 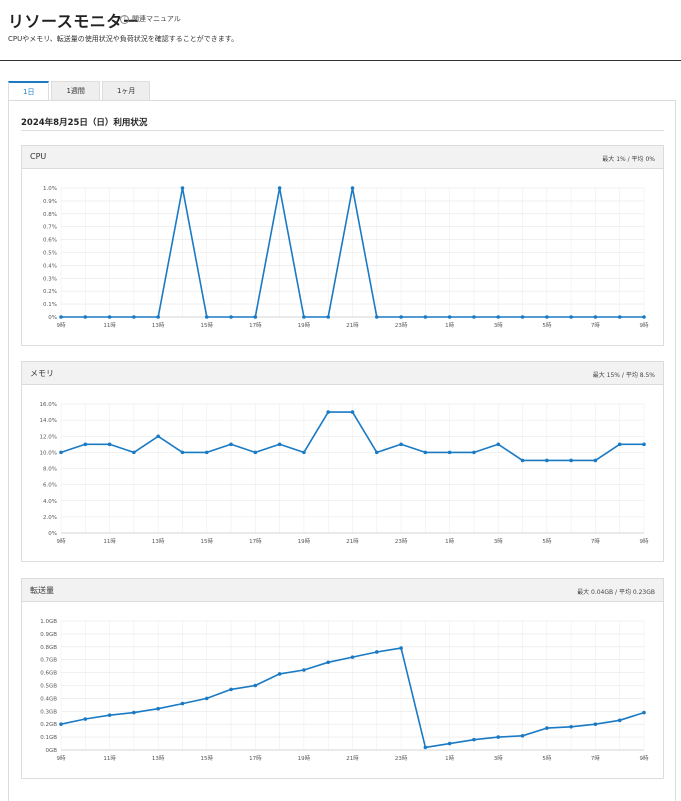 What do you see at coordinates (50, 292) in the screenshot?
I see `y-tick-label: 0.2%` at bounding box center [50, 292].